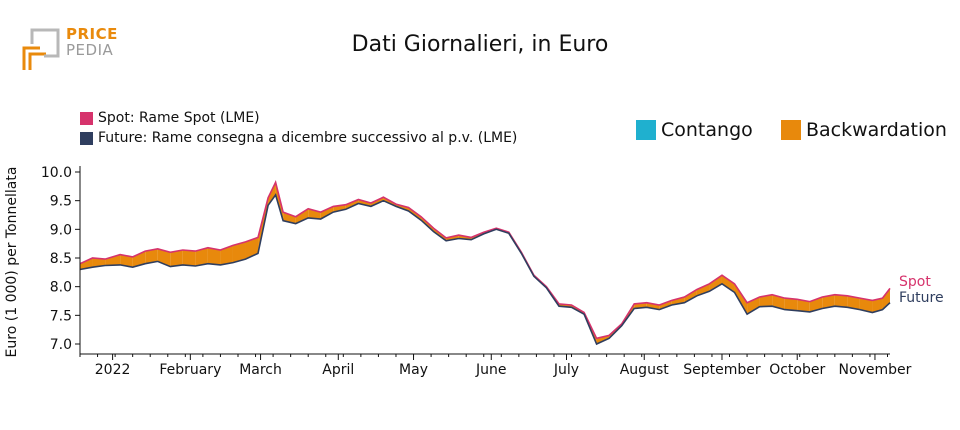 This screenshot has width=960, height=430. I want to click on x-tick-label-4: May, so click(413, 370).